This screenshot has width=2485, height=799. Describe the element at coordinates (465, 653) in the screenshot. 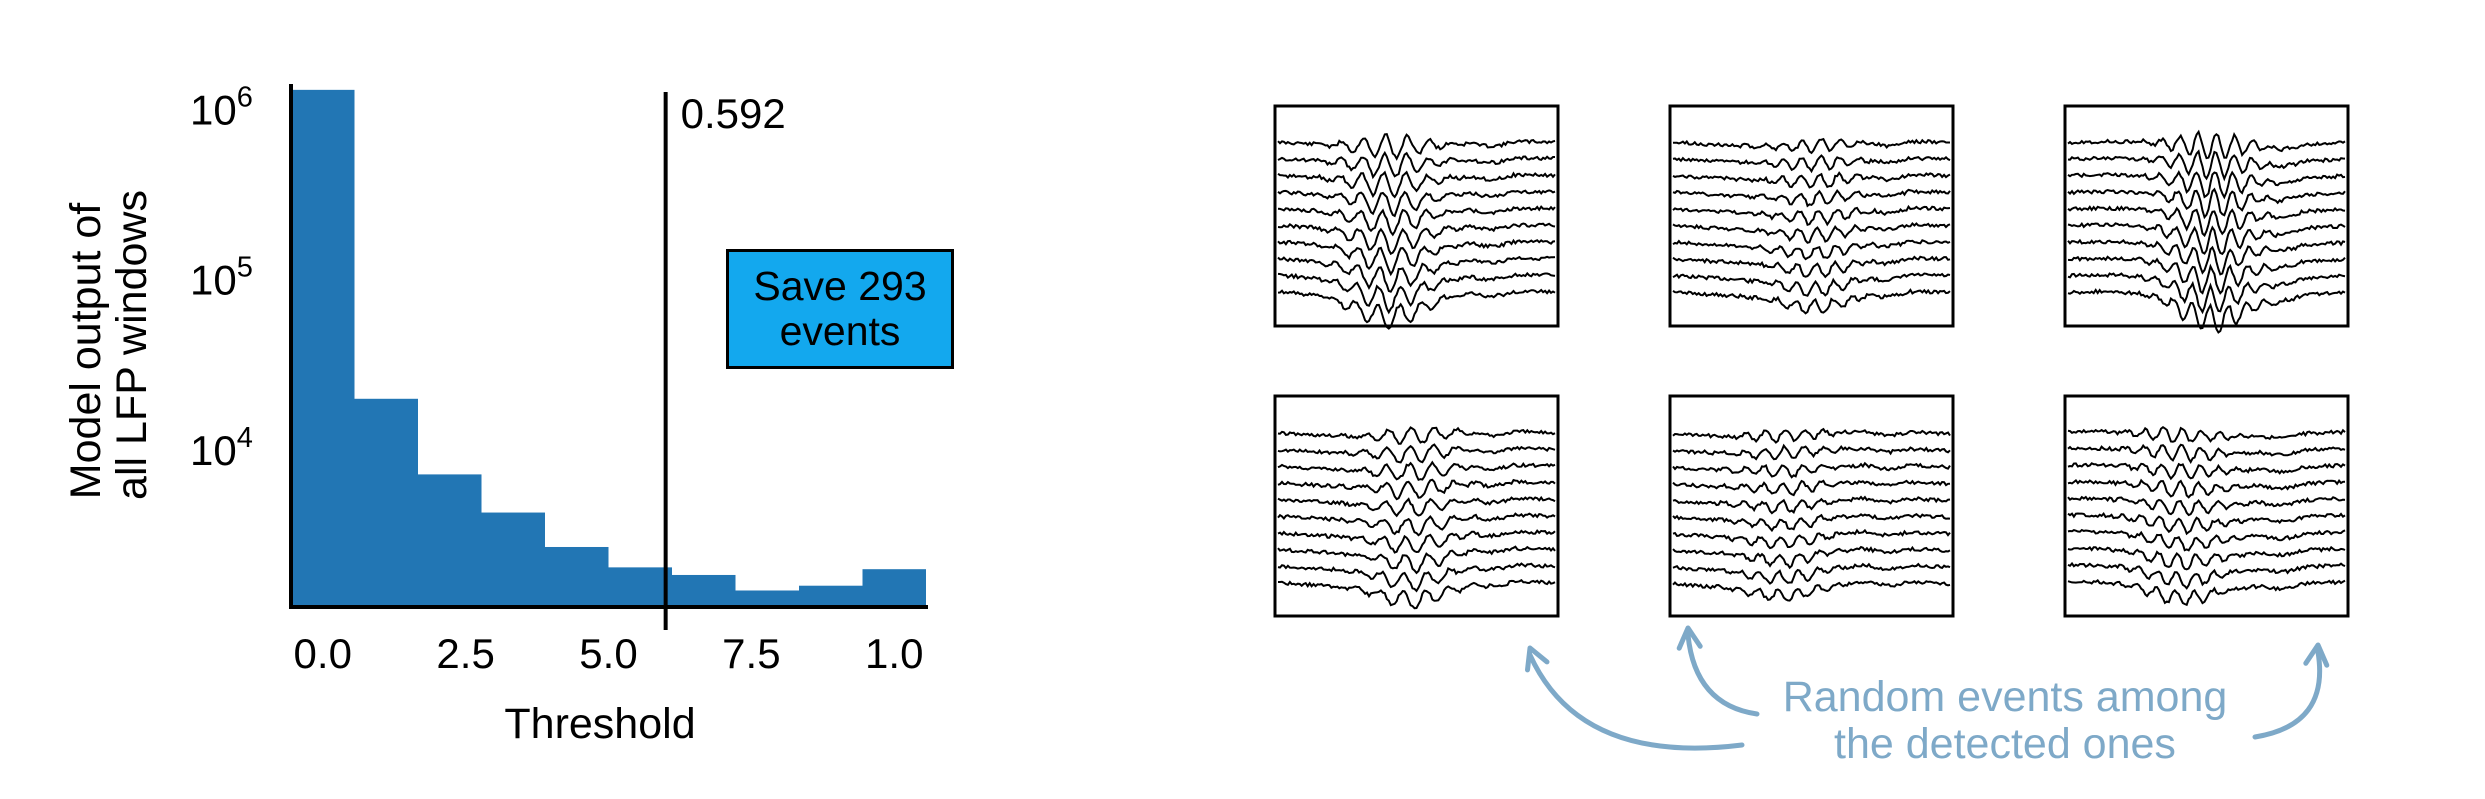

I see `x-tick-label: 2.5` at that location.